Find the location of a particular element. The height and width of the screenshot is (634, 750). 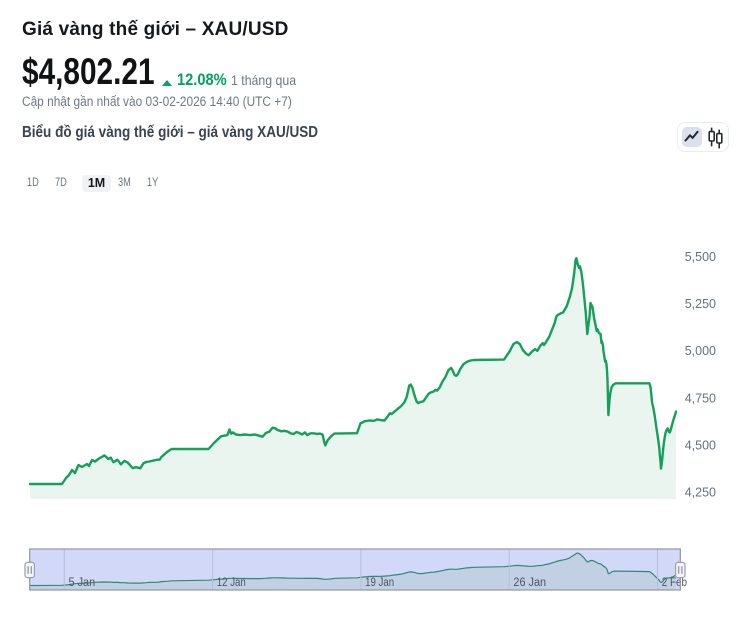

svg-text: 4,500 is located at coordinates (700, 446).